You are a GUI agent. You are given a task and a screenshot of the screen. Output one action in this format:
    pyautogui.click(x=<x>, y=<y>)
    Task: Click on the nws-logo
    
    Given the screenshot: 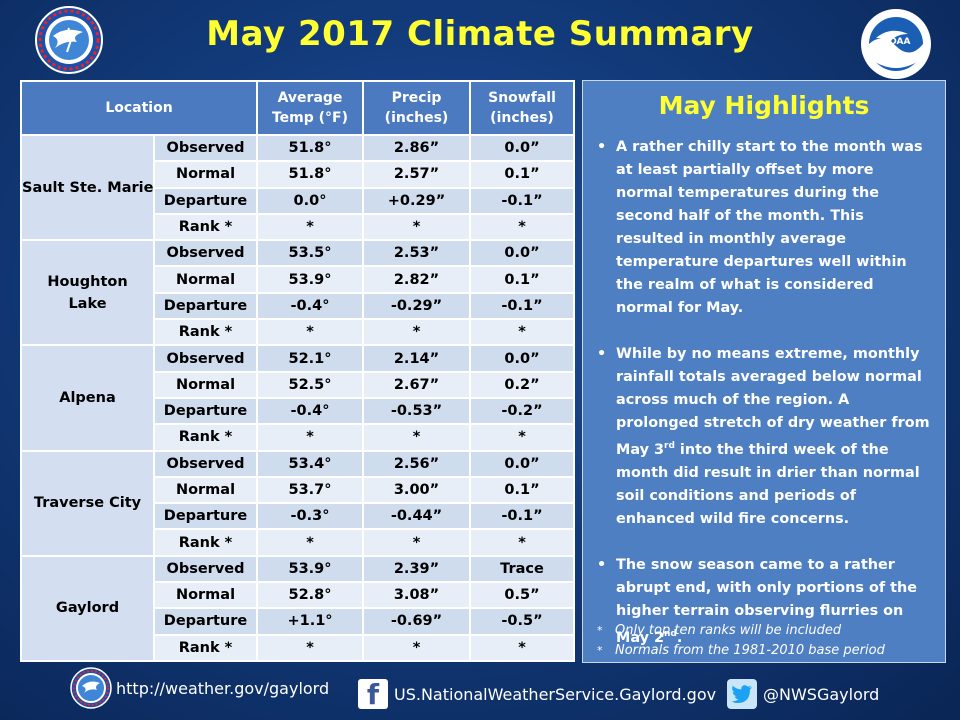 What is the action you would take?
    pyautogui.click(x=69, y=40)
    